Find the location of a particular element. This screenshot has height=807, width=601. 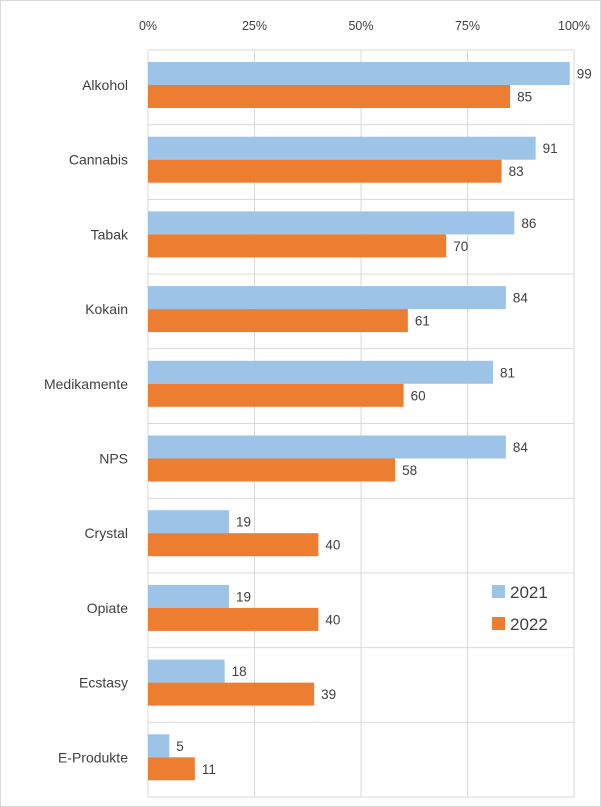

x-tick-label: 100% is located at coordinates (574, 26).